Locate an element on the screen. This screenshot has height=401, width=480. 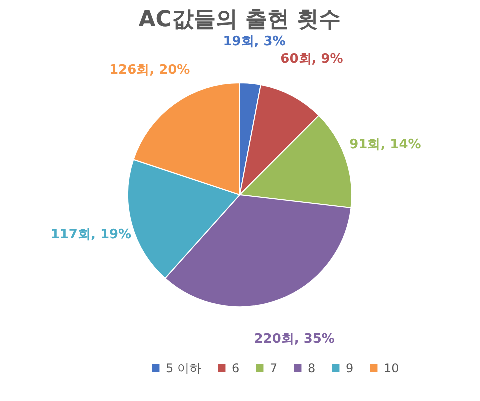
legend-label: 8 is located at coordinates (312, 368).